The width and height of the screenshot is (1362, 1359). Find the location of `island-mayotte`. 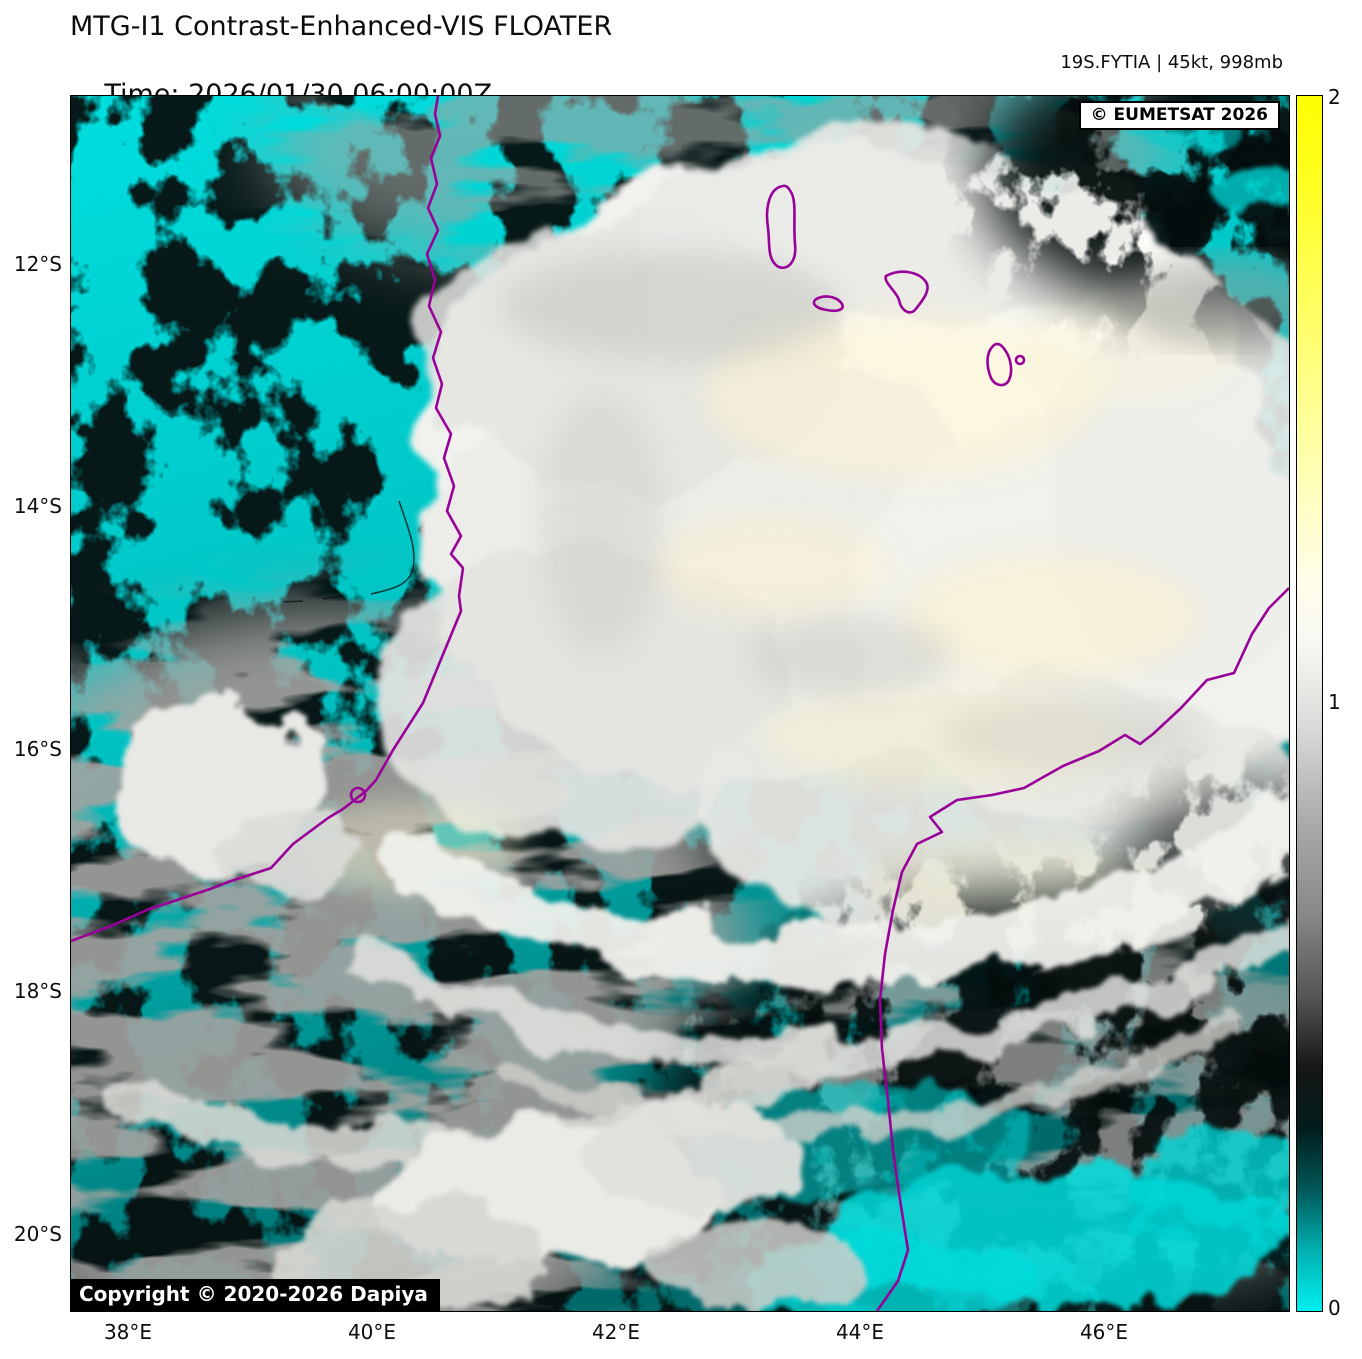

island-mayotte is located at coordinates (999, 364).